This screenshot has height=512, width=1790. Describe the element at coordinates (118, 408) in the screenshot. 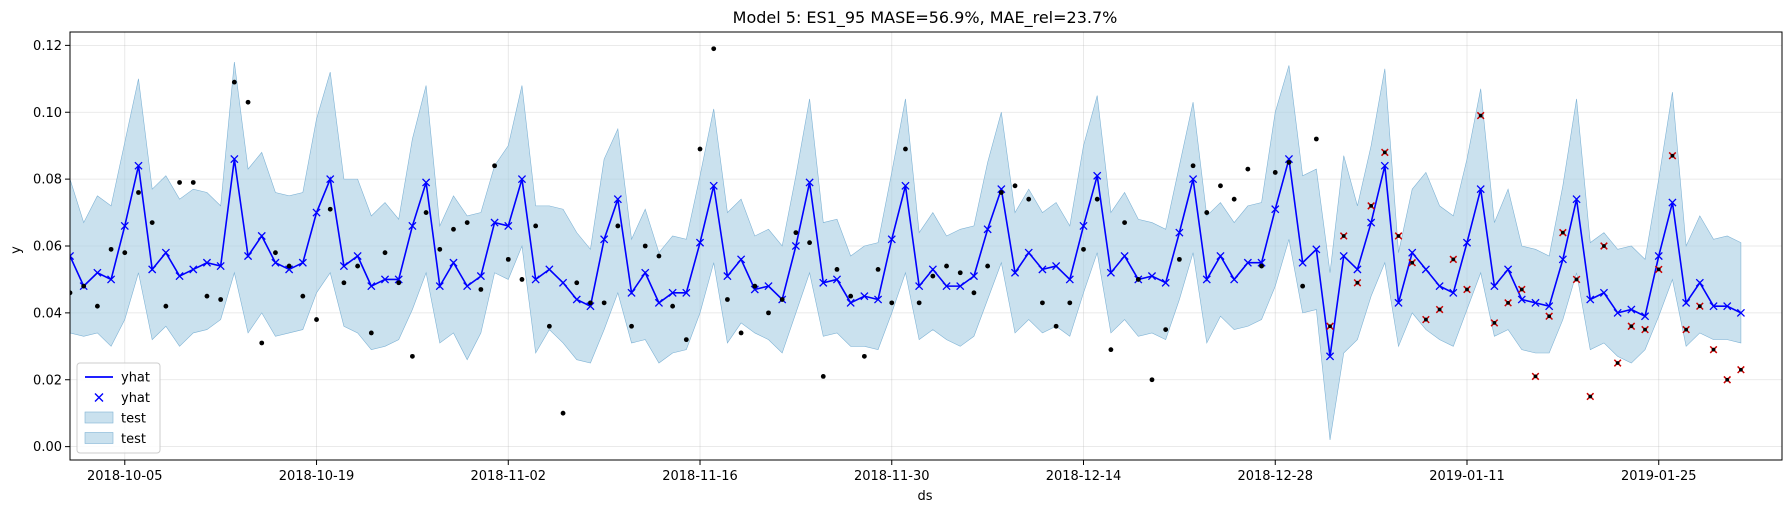

I see `legend: yhat yhat test test` at that location.